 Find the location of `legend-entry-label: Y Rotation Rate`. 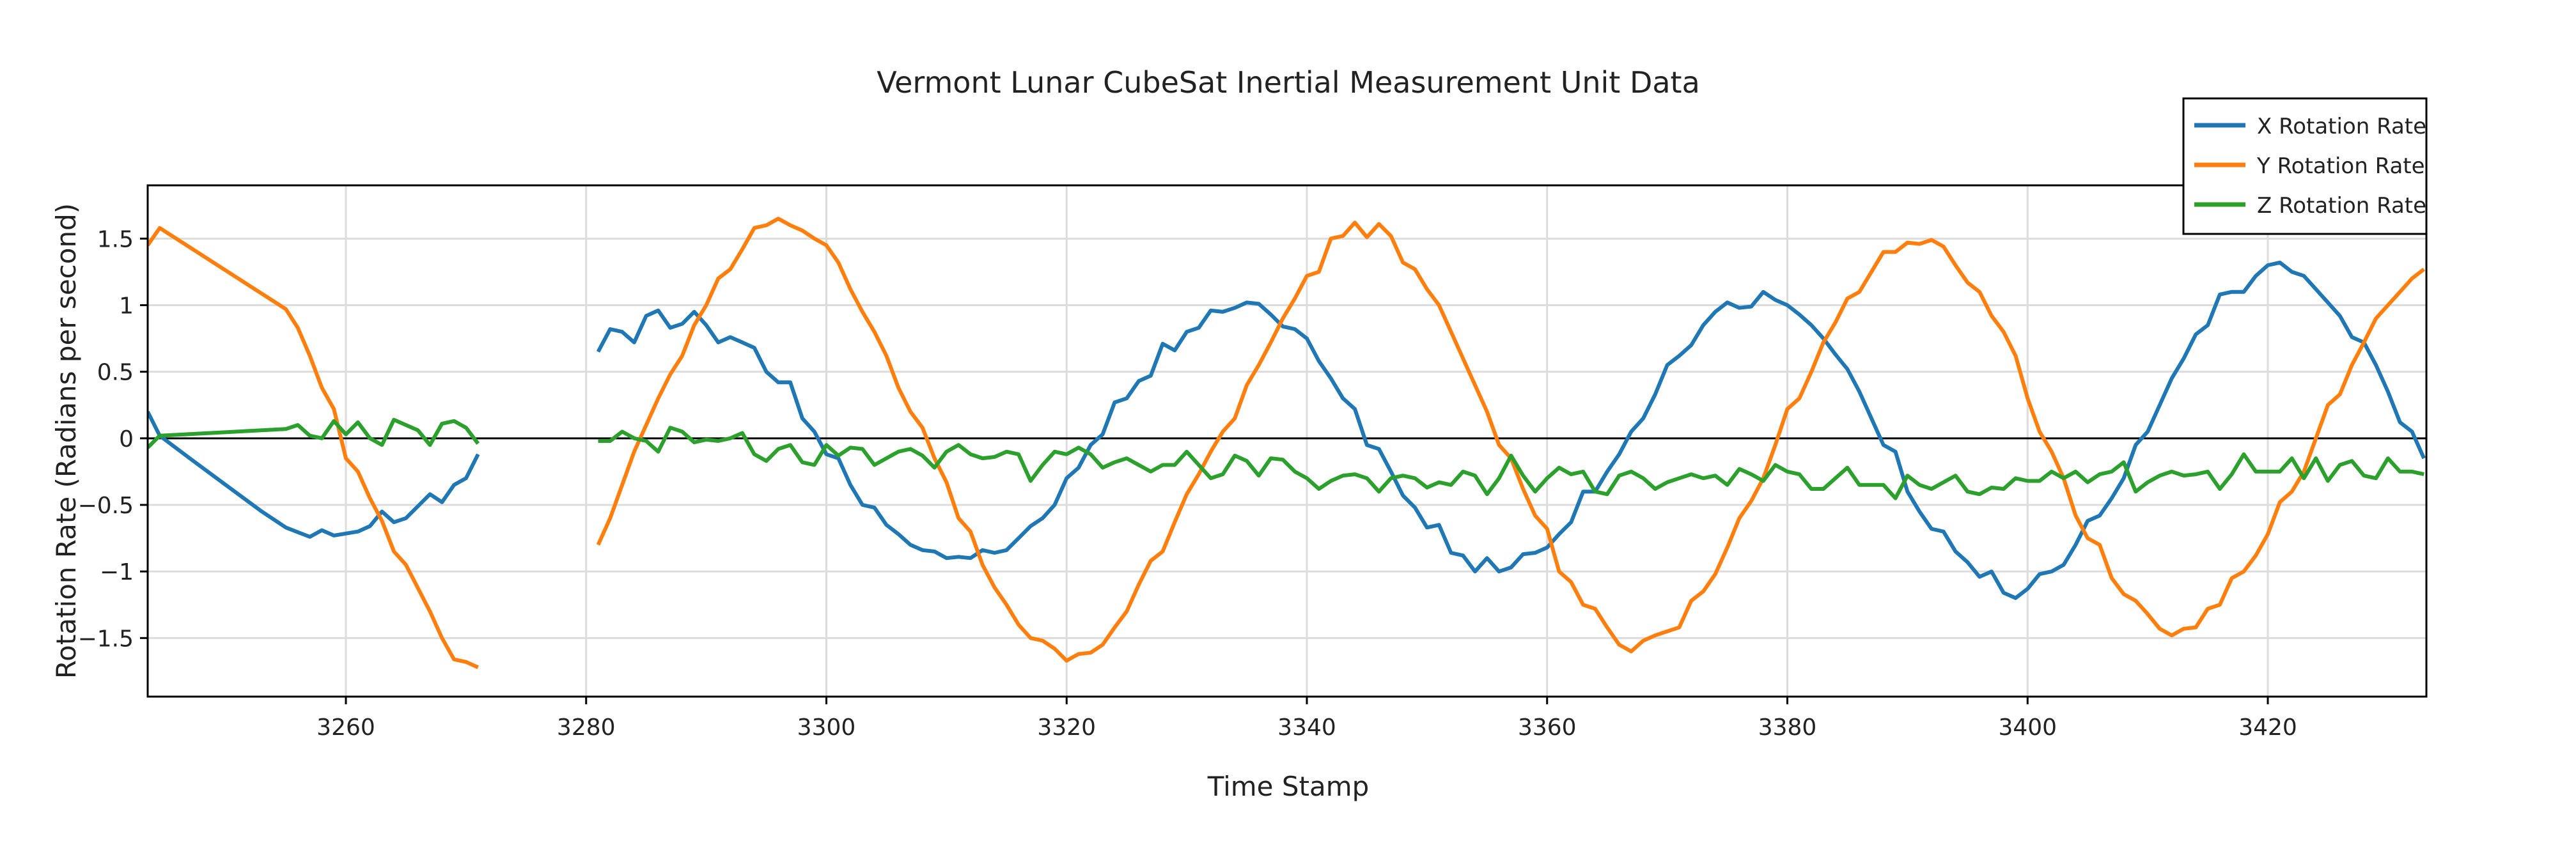

legend-entry-label: Y Rotation Rate is located at coordinates (2340, 166).